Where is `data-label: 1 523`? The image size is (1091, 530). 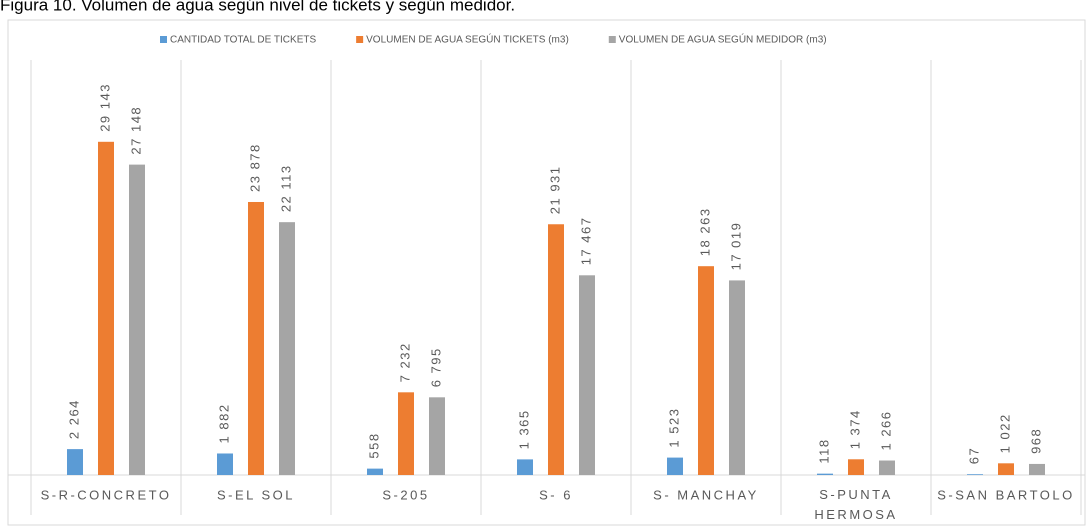 data-label: 1 523 is located at coordinates (673, 428).